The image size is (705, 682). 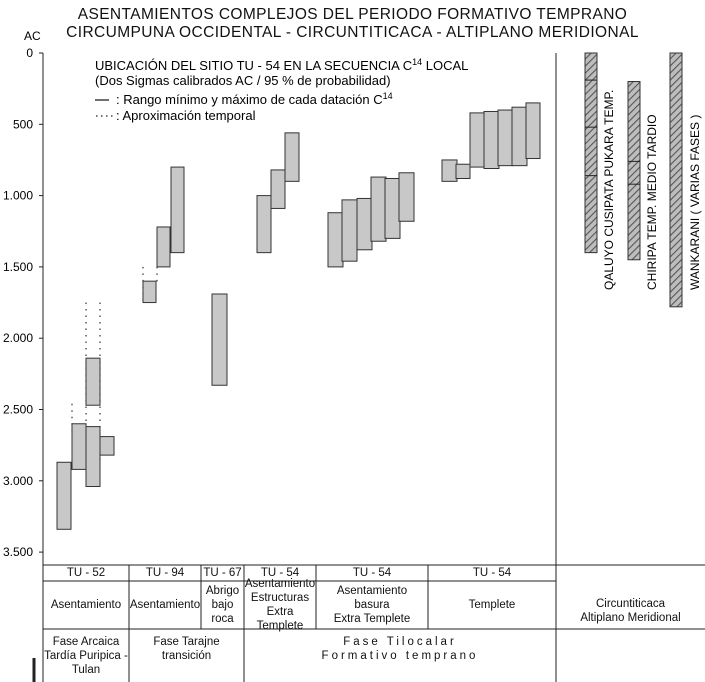 What do you see at coordinates (372, 605) in the screenshot?
I see `site-type-cell: Asentamiento basura Extra Templete` at bounding box center [372, 605].